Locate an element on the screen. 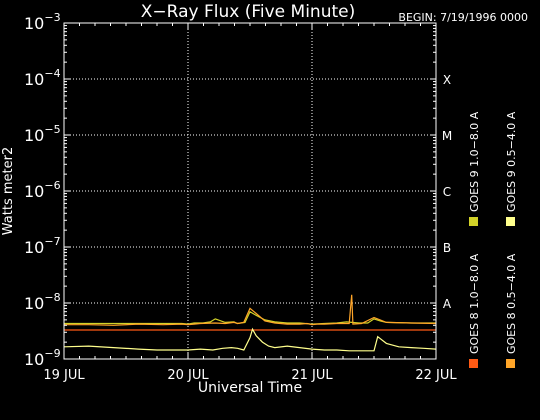  legend-label: GOES 8 1.0−8.0 A is located at coordinates (474, 303).